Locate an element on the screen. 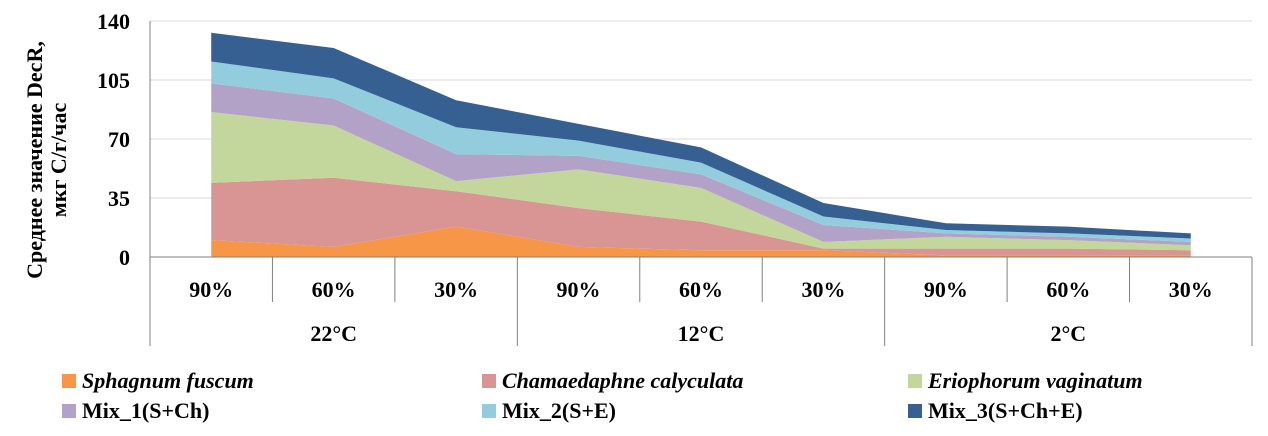  legend-item: Mix_3(S+Ch+E) is located at coordinates (995, 411).